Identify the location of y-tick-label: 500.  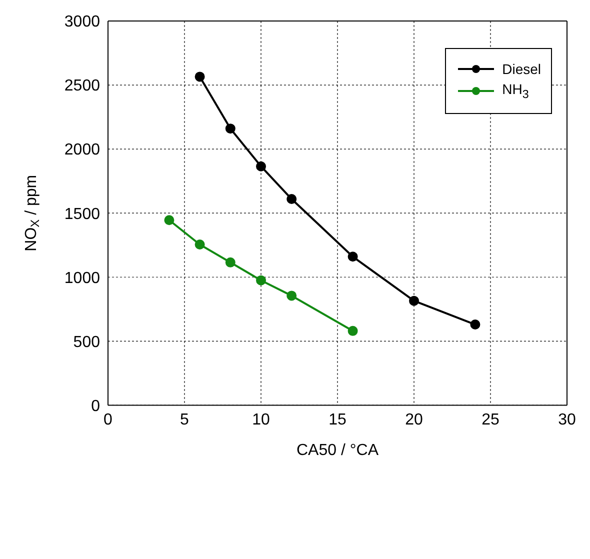
(86, 342).